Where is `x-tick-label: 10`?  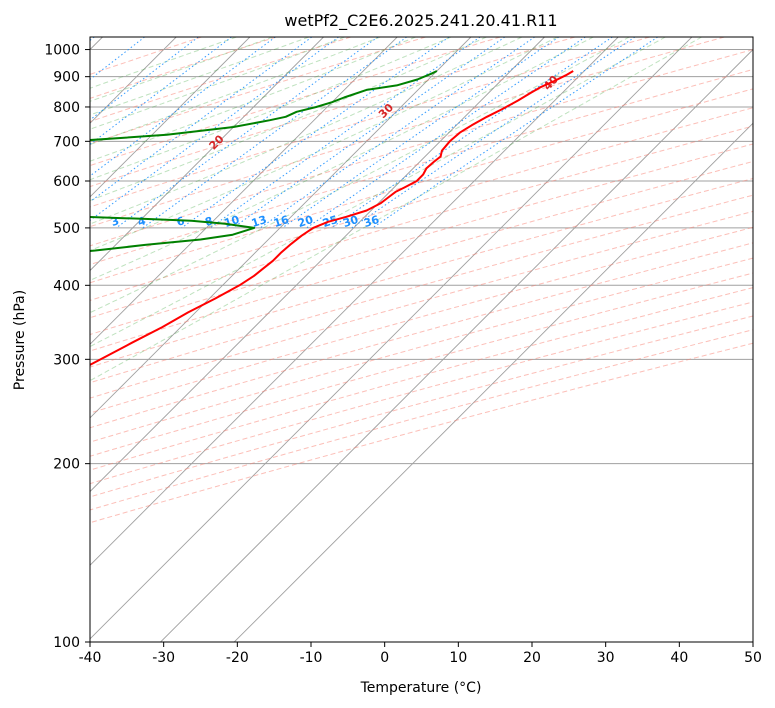 x-tick-label: 10 is located at coordinates (458, 658).